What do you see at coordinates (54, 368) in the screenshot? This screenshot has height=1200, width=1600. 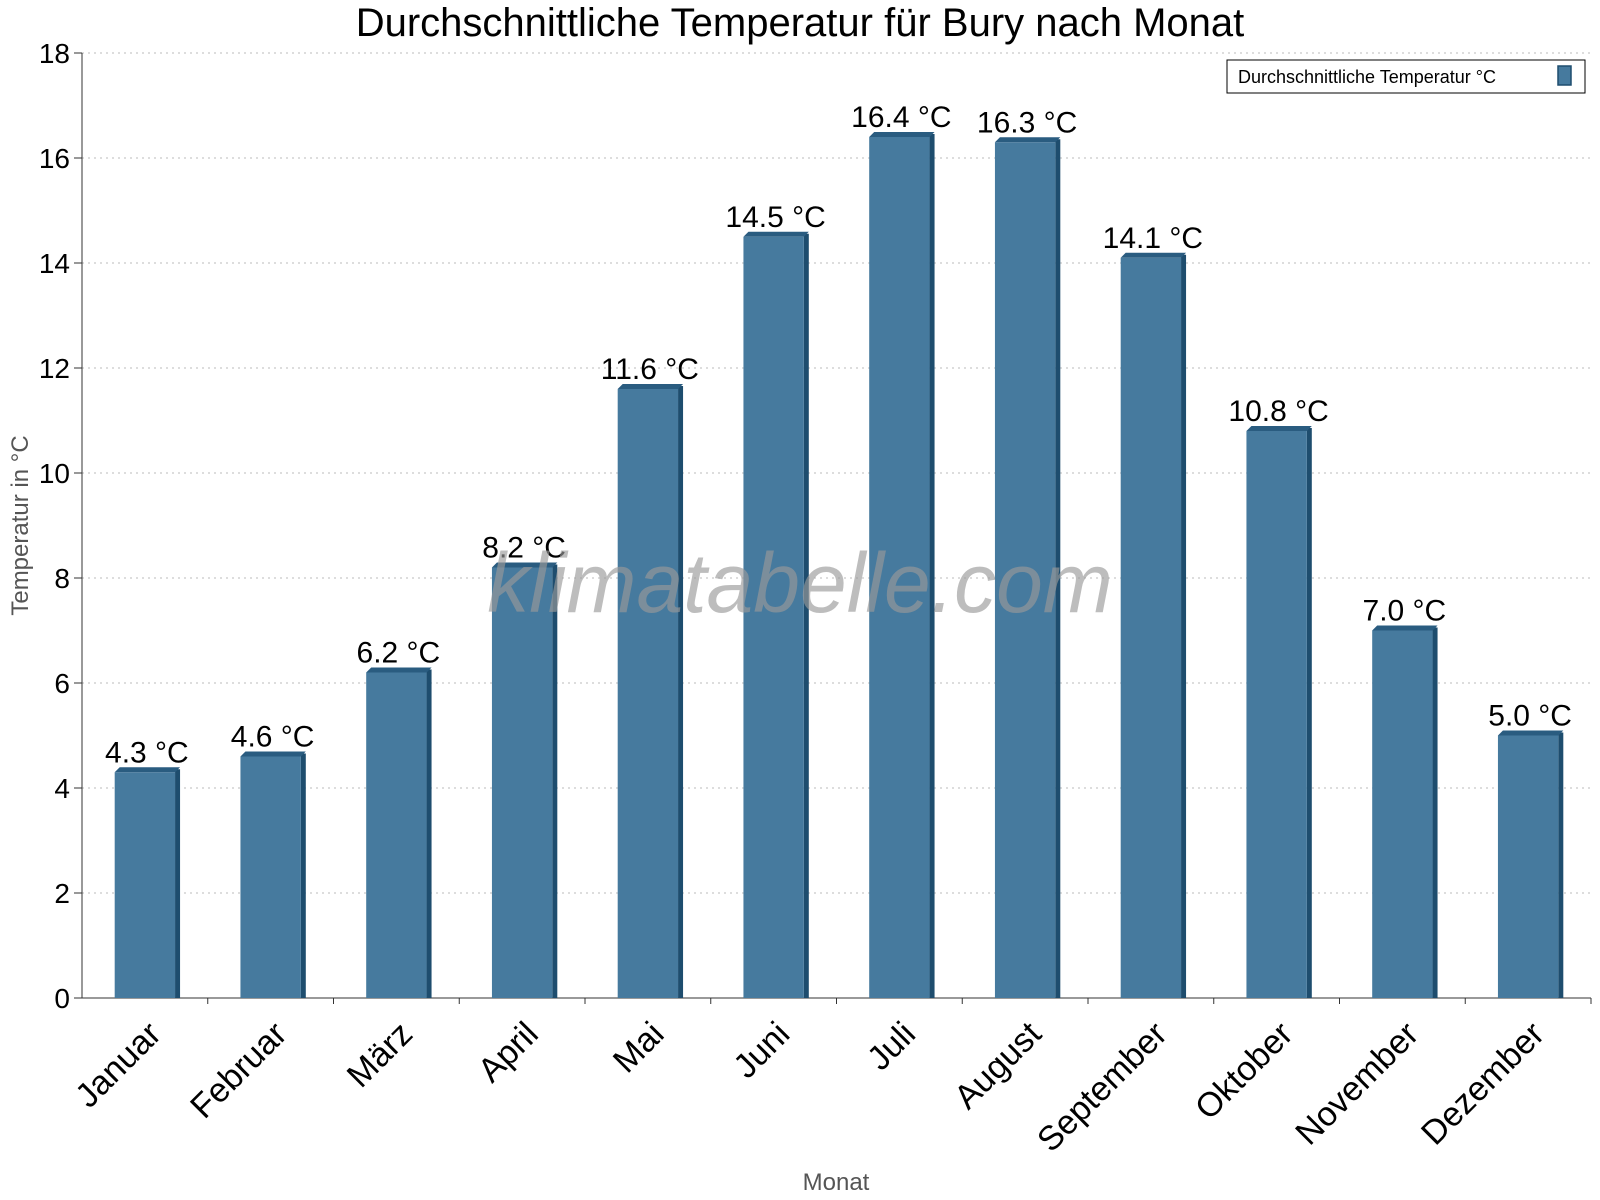 I see `y-tick-label: 12` at bounding box center [54, 368].